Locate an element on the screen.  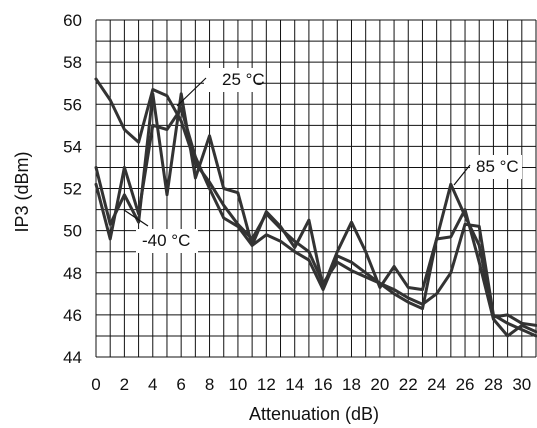
y-axis-title: IP3 (dBm) is located at coordinates (22, 191).